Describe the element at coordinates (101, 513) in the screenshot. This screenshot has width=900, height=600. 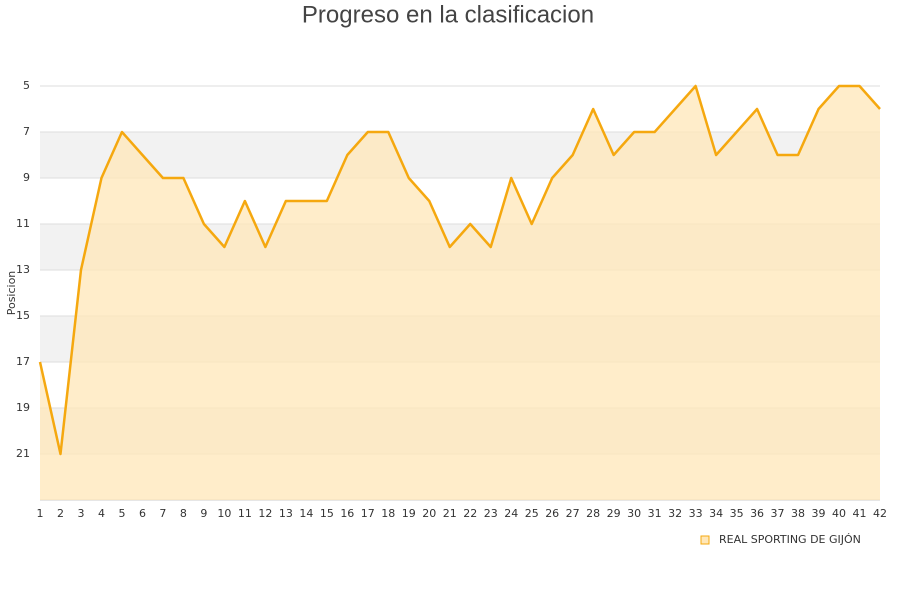
I see `x-tick-label: 4` at that location.